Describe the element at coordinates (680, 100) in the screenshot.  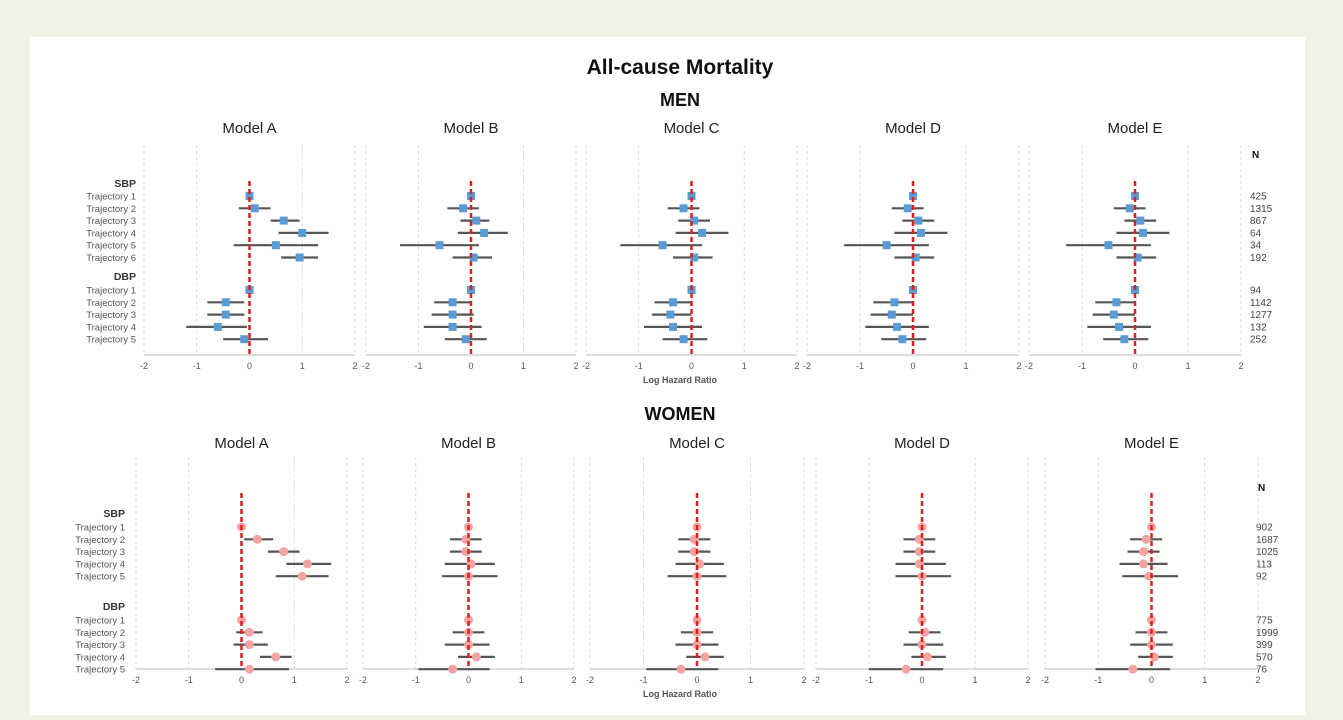
I see `men-section-title: MEN` at that location.